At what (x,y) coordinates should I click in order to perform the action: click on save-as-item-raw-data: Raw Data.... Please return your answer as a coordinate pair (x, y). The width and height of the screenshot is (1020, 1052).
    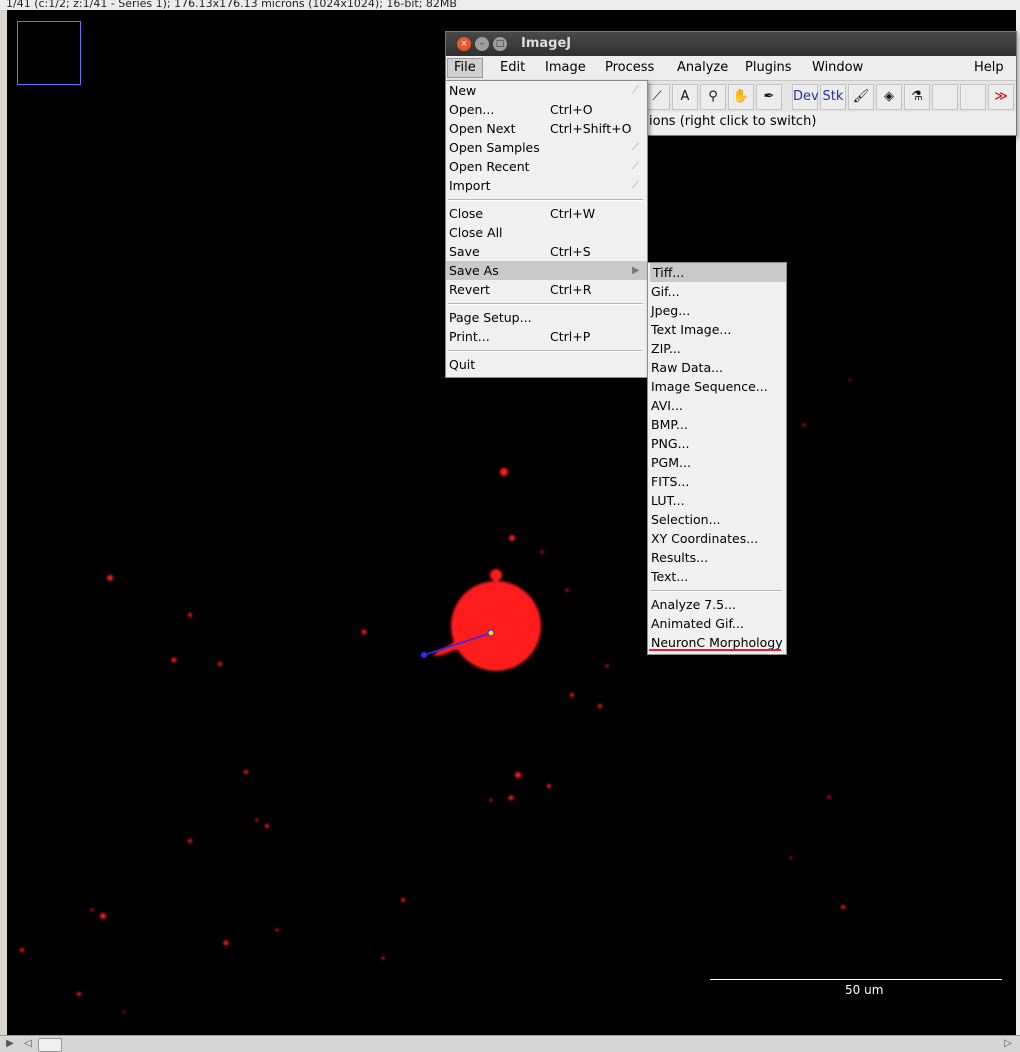
    Looking at the image, I should click on (687, 367).